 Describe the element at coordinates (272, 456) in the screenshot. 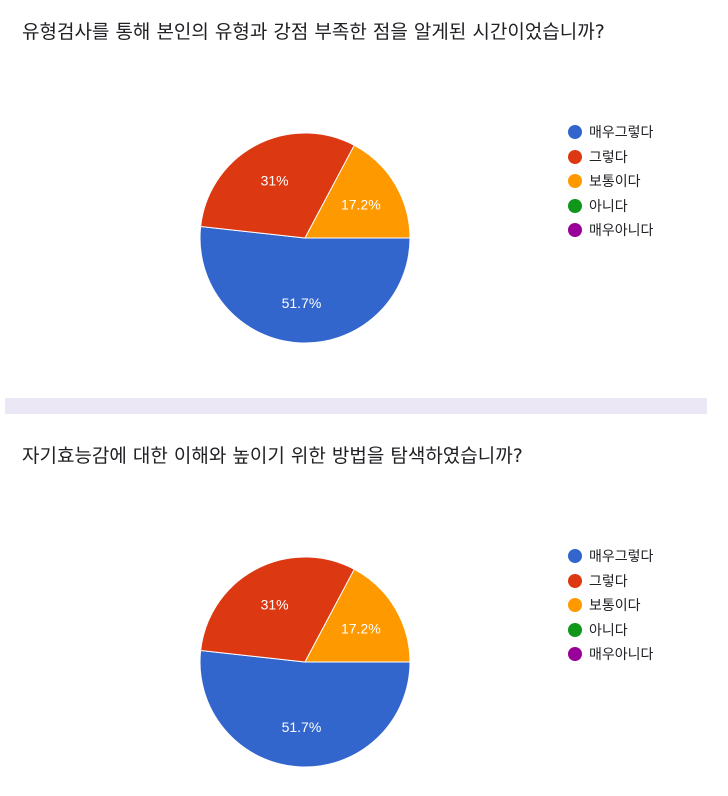

I see `question-title: 자기효능감에 대한 이해와 높이기 위한 방법을 탐색하였습니까?` at that location.